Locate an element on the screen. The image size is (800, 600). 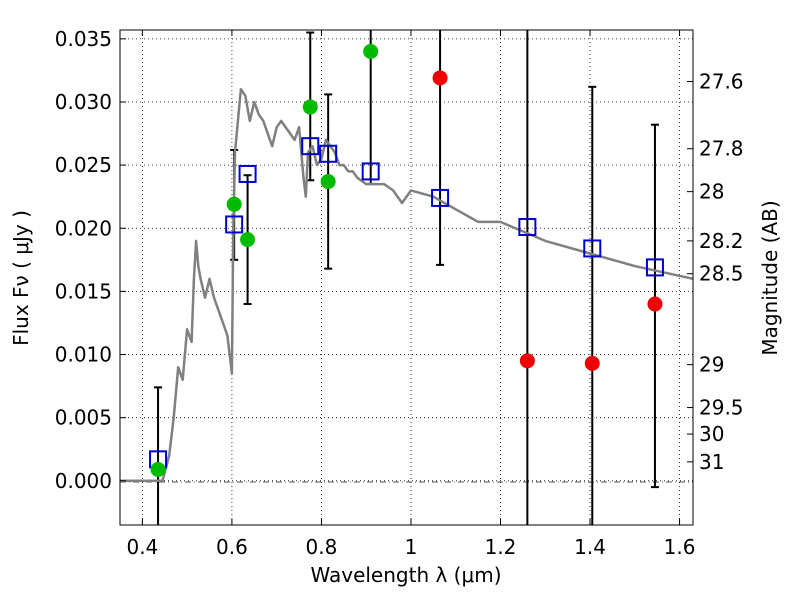
x-axis-label: Wavelength λ (μm) is located at coordinates (405, 575).